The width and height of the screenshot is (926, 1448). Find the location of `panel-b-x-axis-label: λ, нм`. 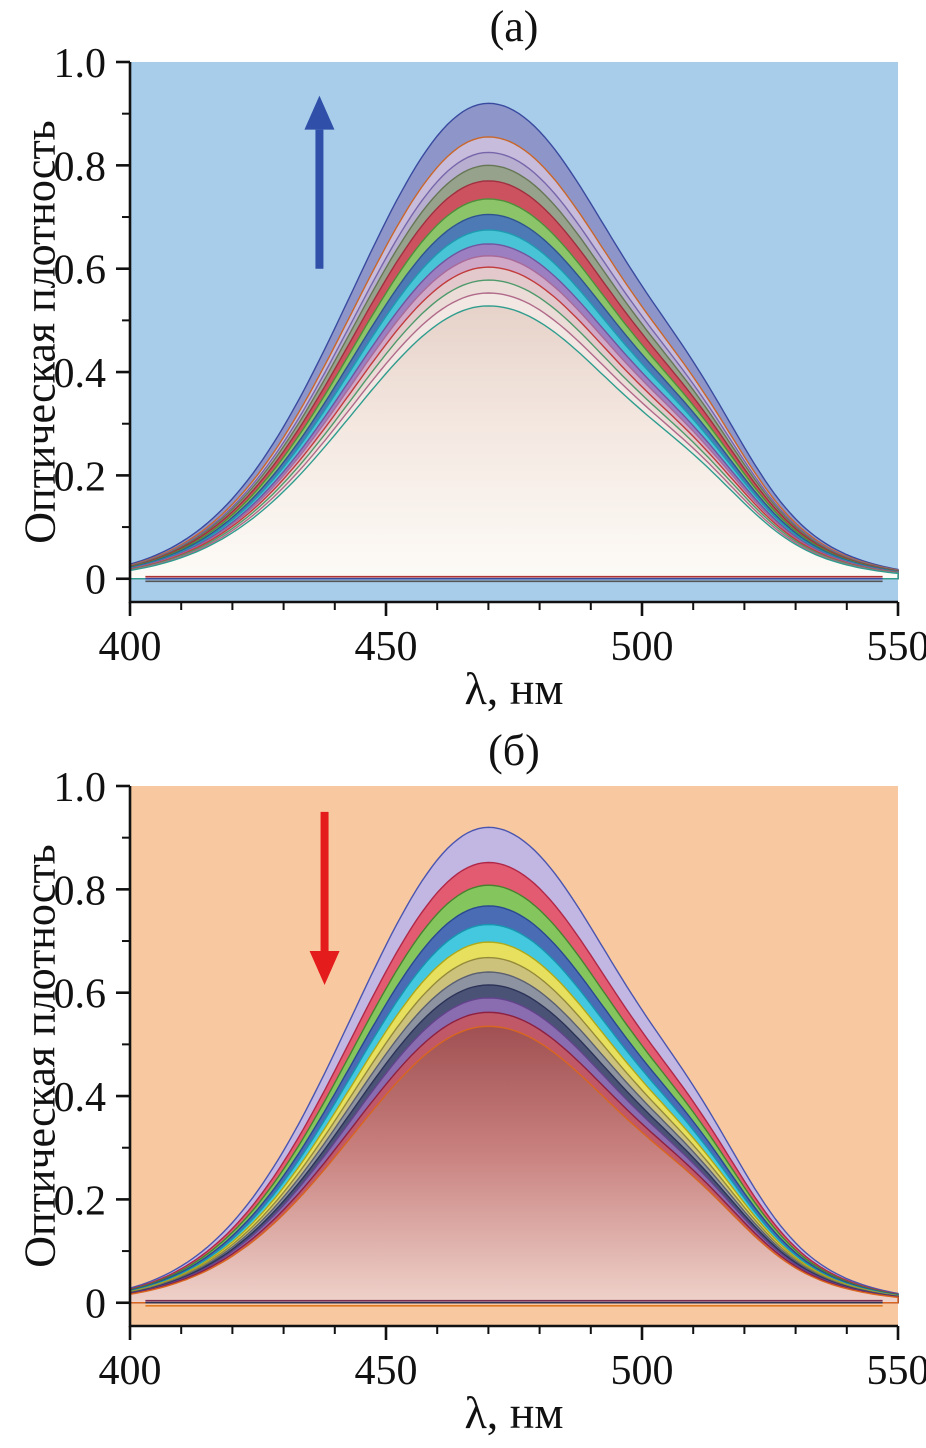

panel-b-x-axis-label: λ, нм is located at coordinates (514, 1412).